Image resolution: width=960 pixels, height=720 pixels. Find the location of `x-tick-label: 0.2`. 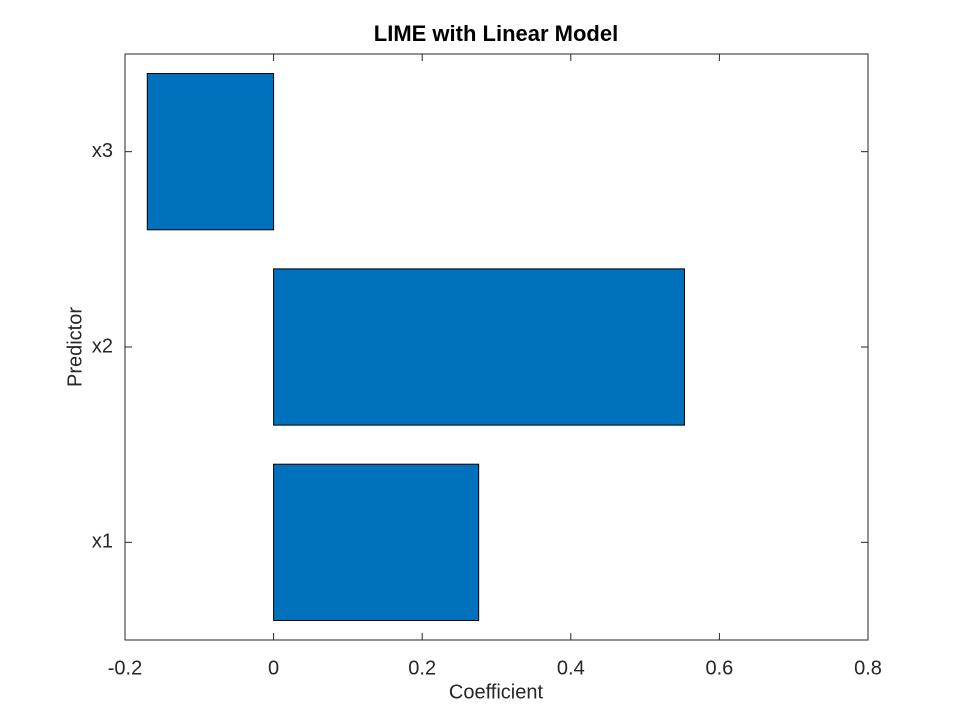

x-tick-label: 0.2 is located at coordinates (422, 668).